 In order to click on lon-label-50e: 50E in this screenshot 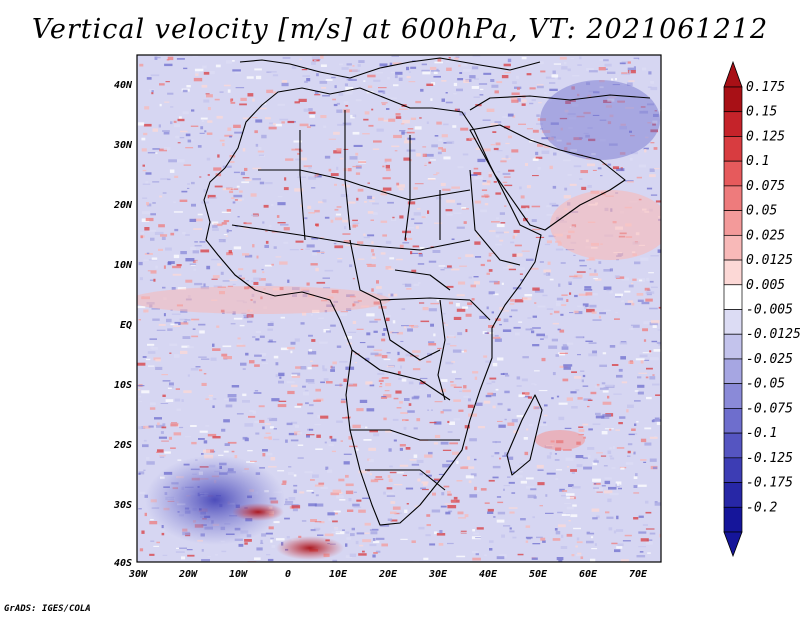, I will do `click(538, 574)`.